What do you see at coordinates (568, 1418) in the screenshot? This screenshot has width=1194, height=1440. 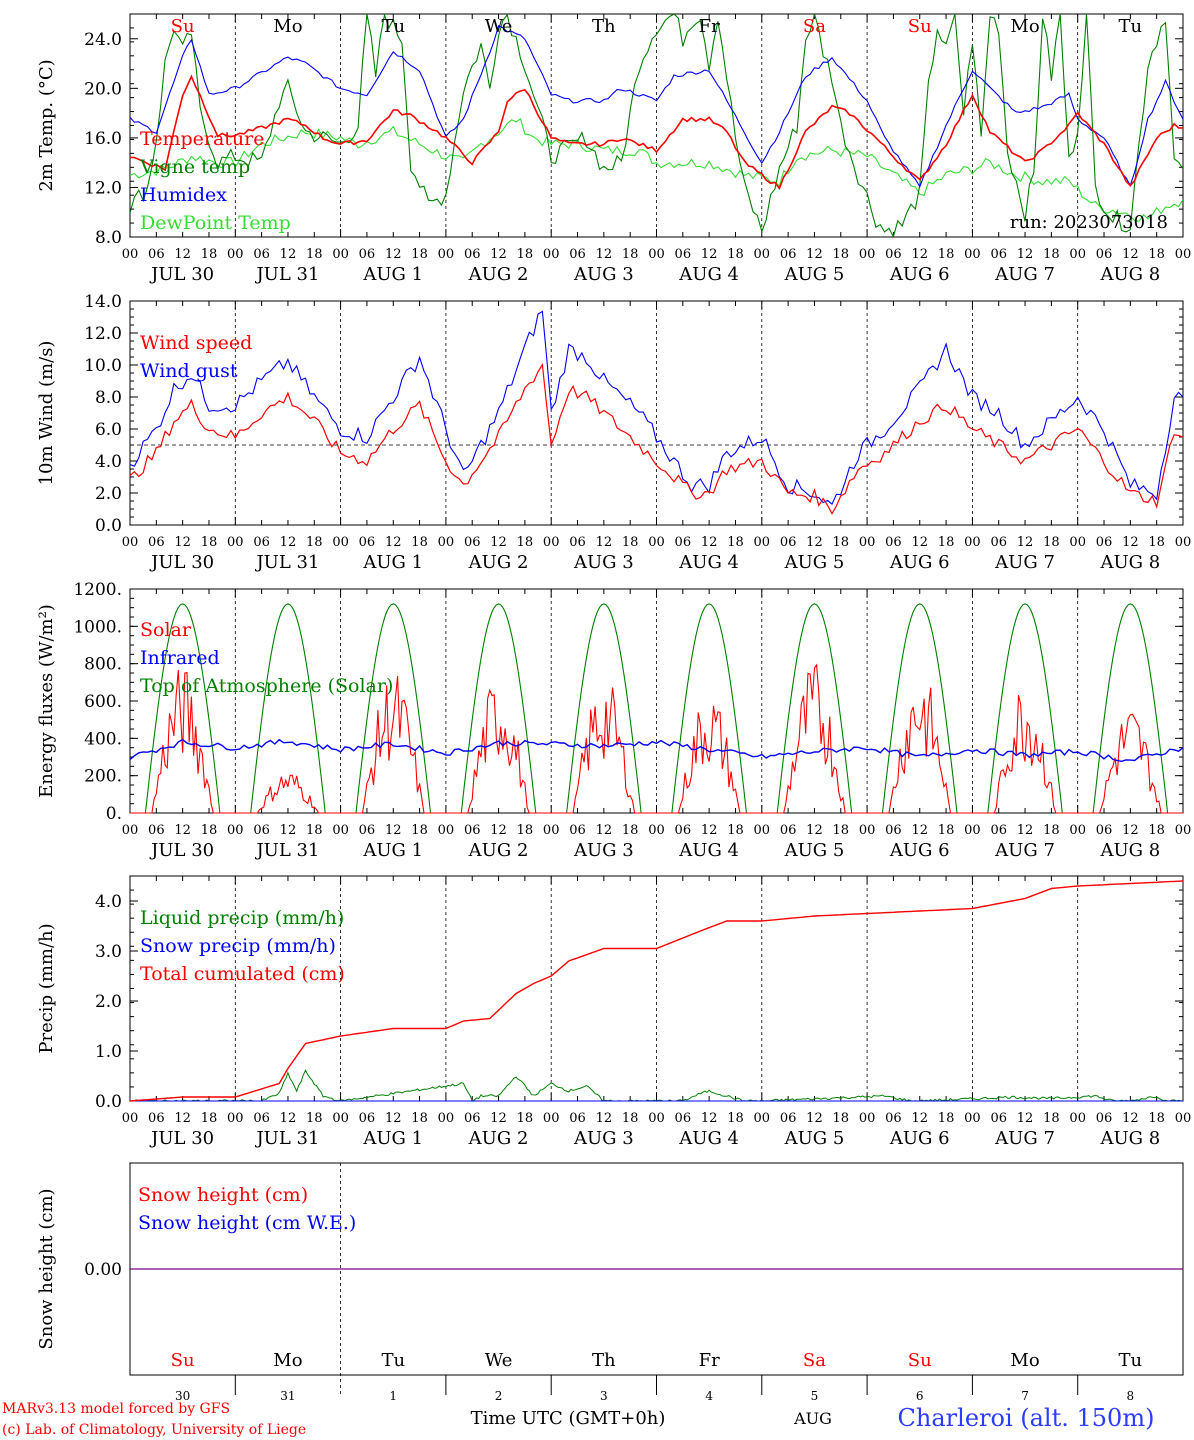 I see `time-axis-label: Time UTC (GMT+0h)` at bounding box center [568, 1418].